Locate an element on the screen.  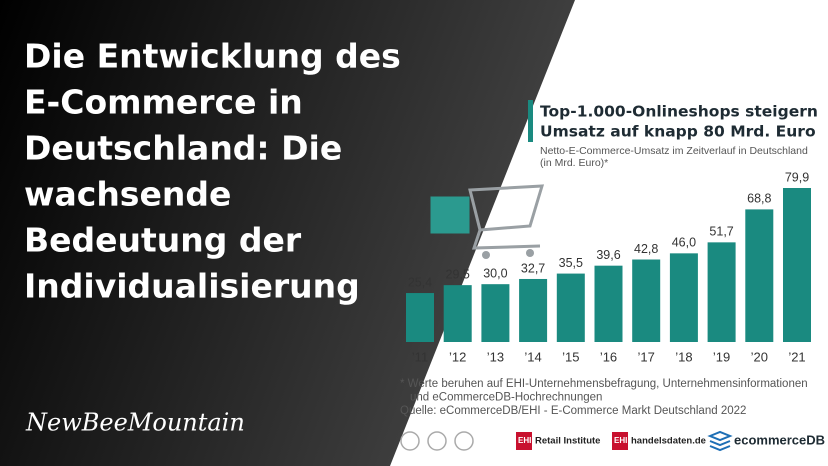
x-tick-label: ’17 is located at coordinates (646, 356).